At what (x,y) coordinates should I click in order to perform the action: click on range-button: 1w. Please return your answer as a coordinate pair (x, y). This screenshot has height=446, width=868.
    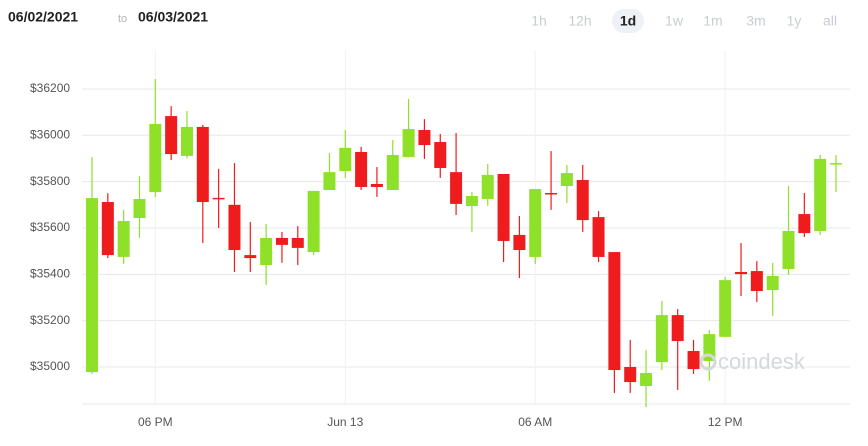
    Looking at the image, I should click on (674, 21).